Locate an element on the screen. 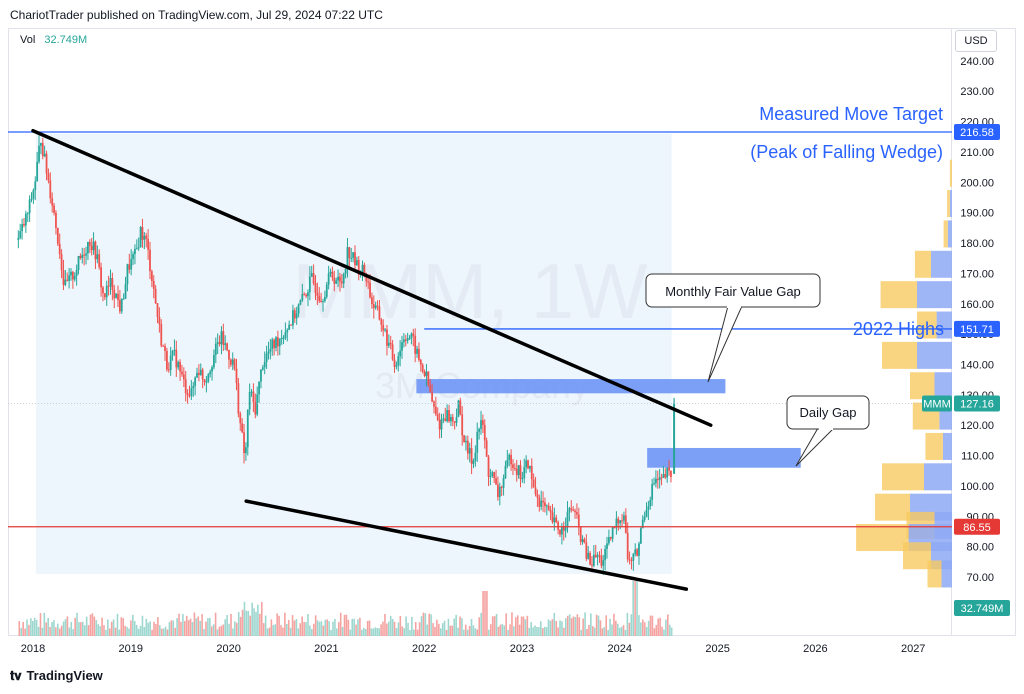  time-tick-label: 2020 is located at coordinates (228, 649).